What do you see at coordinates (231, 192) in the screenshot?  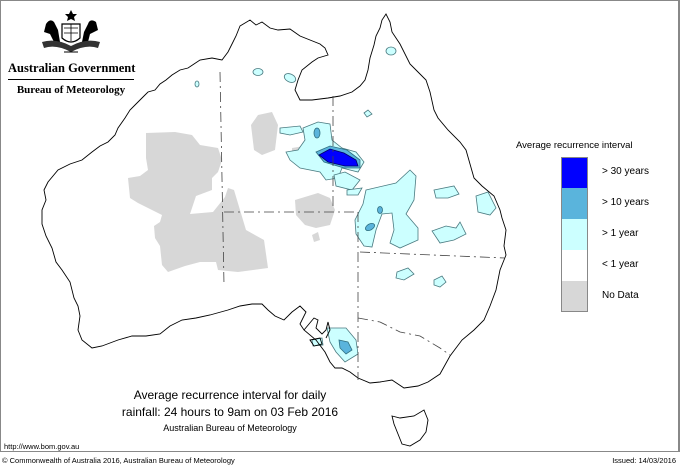 I see `no-data-regions` at bounding box center [231, 192].